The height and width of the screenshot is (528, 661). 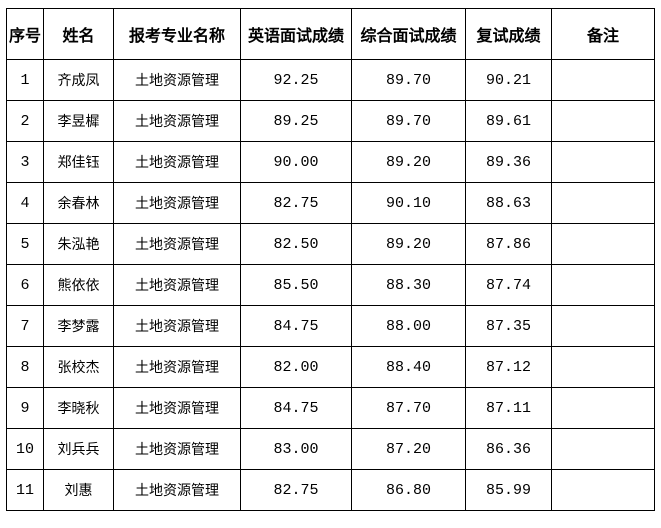 I want to click on table-row: 9 李晓秋 土地资源管理 84.75 87.70 87.11, so click(x=330, y=408).